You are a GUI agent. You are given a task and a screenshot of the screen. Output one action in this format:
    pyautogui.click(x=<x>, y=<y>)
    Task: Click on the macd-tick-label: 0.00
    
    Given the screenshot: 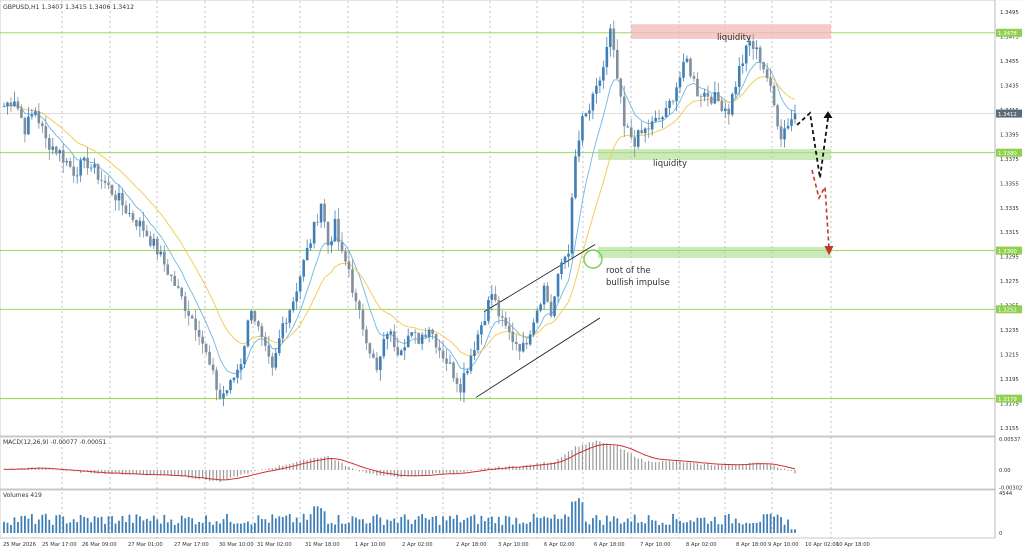 What is the action you would take?
    pyautogui.click(x=1005, y=471)
    